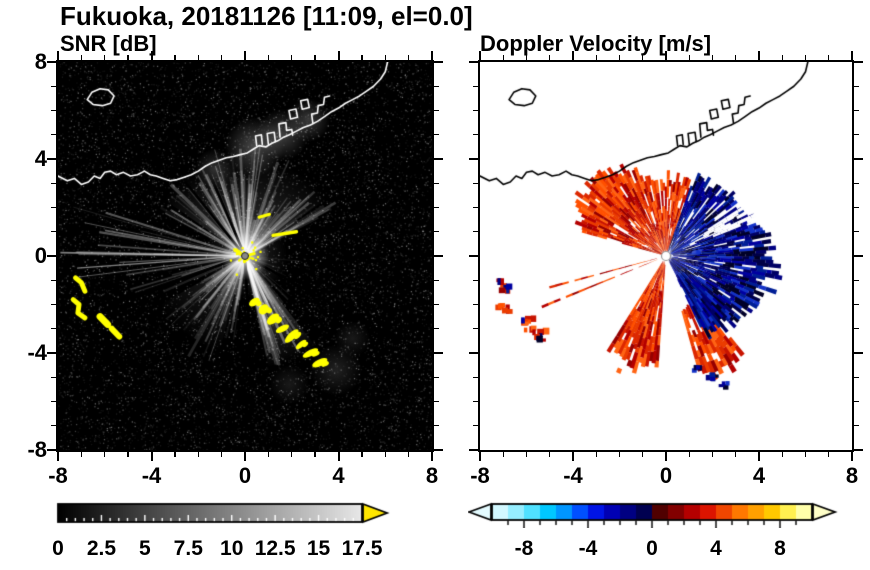  Describe the element at coordinates (362, 548) in the screenshot. I see `snr-colorbar-label: 17.5` at that location.